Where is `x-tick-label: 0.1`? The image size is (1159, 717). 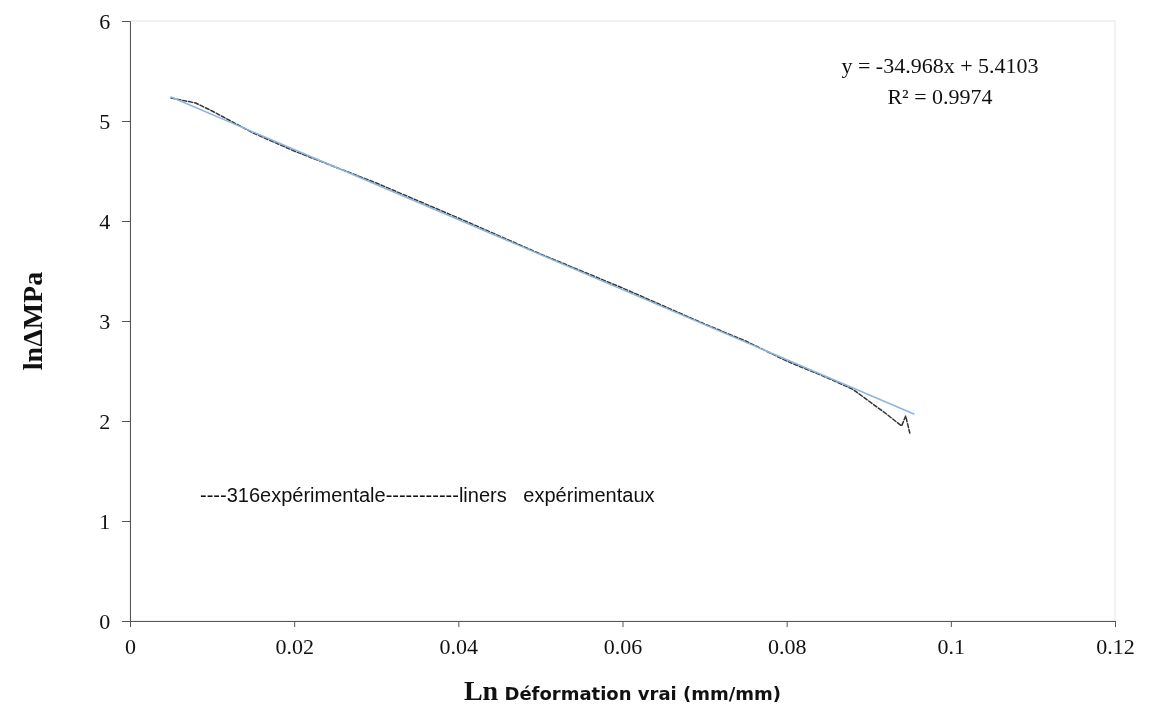 x-tick-label: 0.1 is located at coordinates (951, 647).